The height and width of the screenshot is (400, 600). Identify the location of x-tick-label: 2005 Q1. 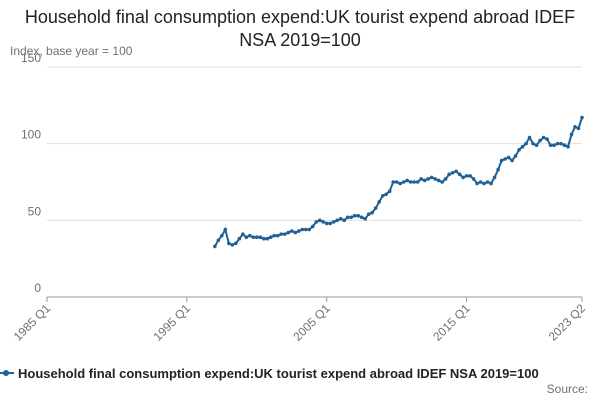
(311, 322).